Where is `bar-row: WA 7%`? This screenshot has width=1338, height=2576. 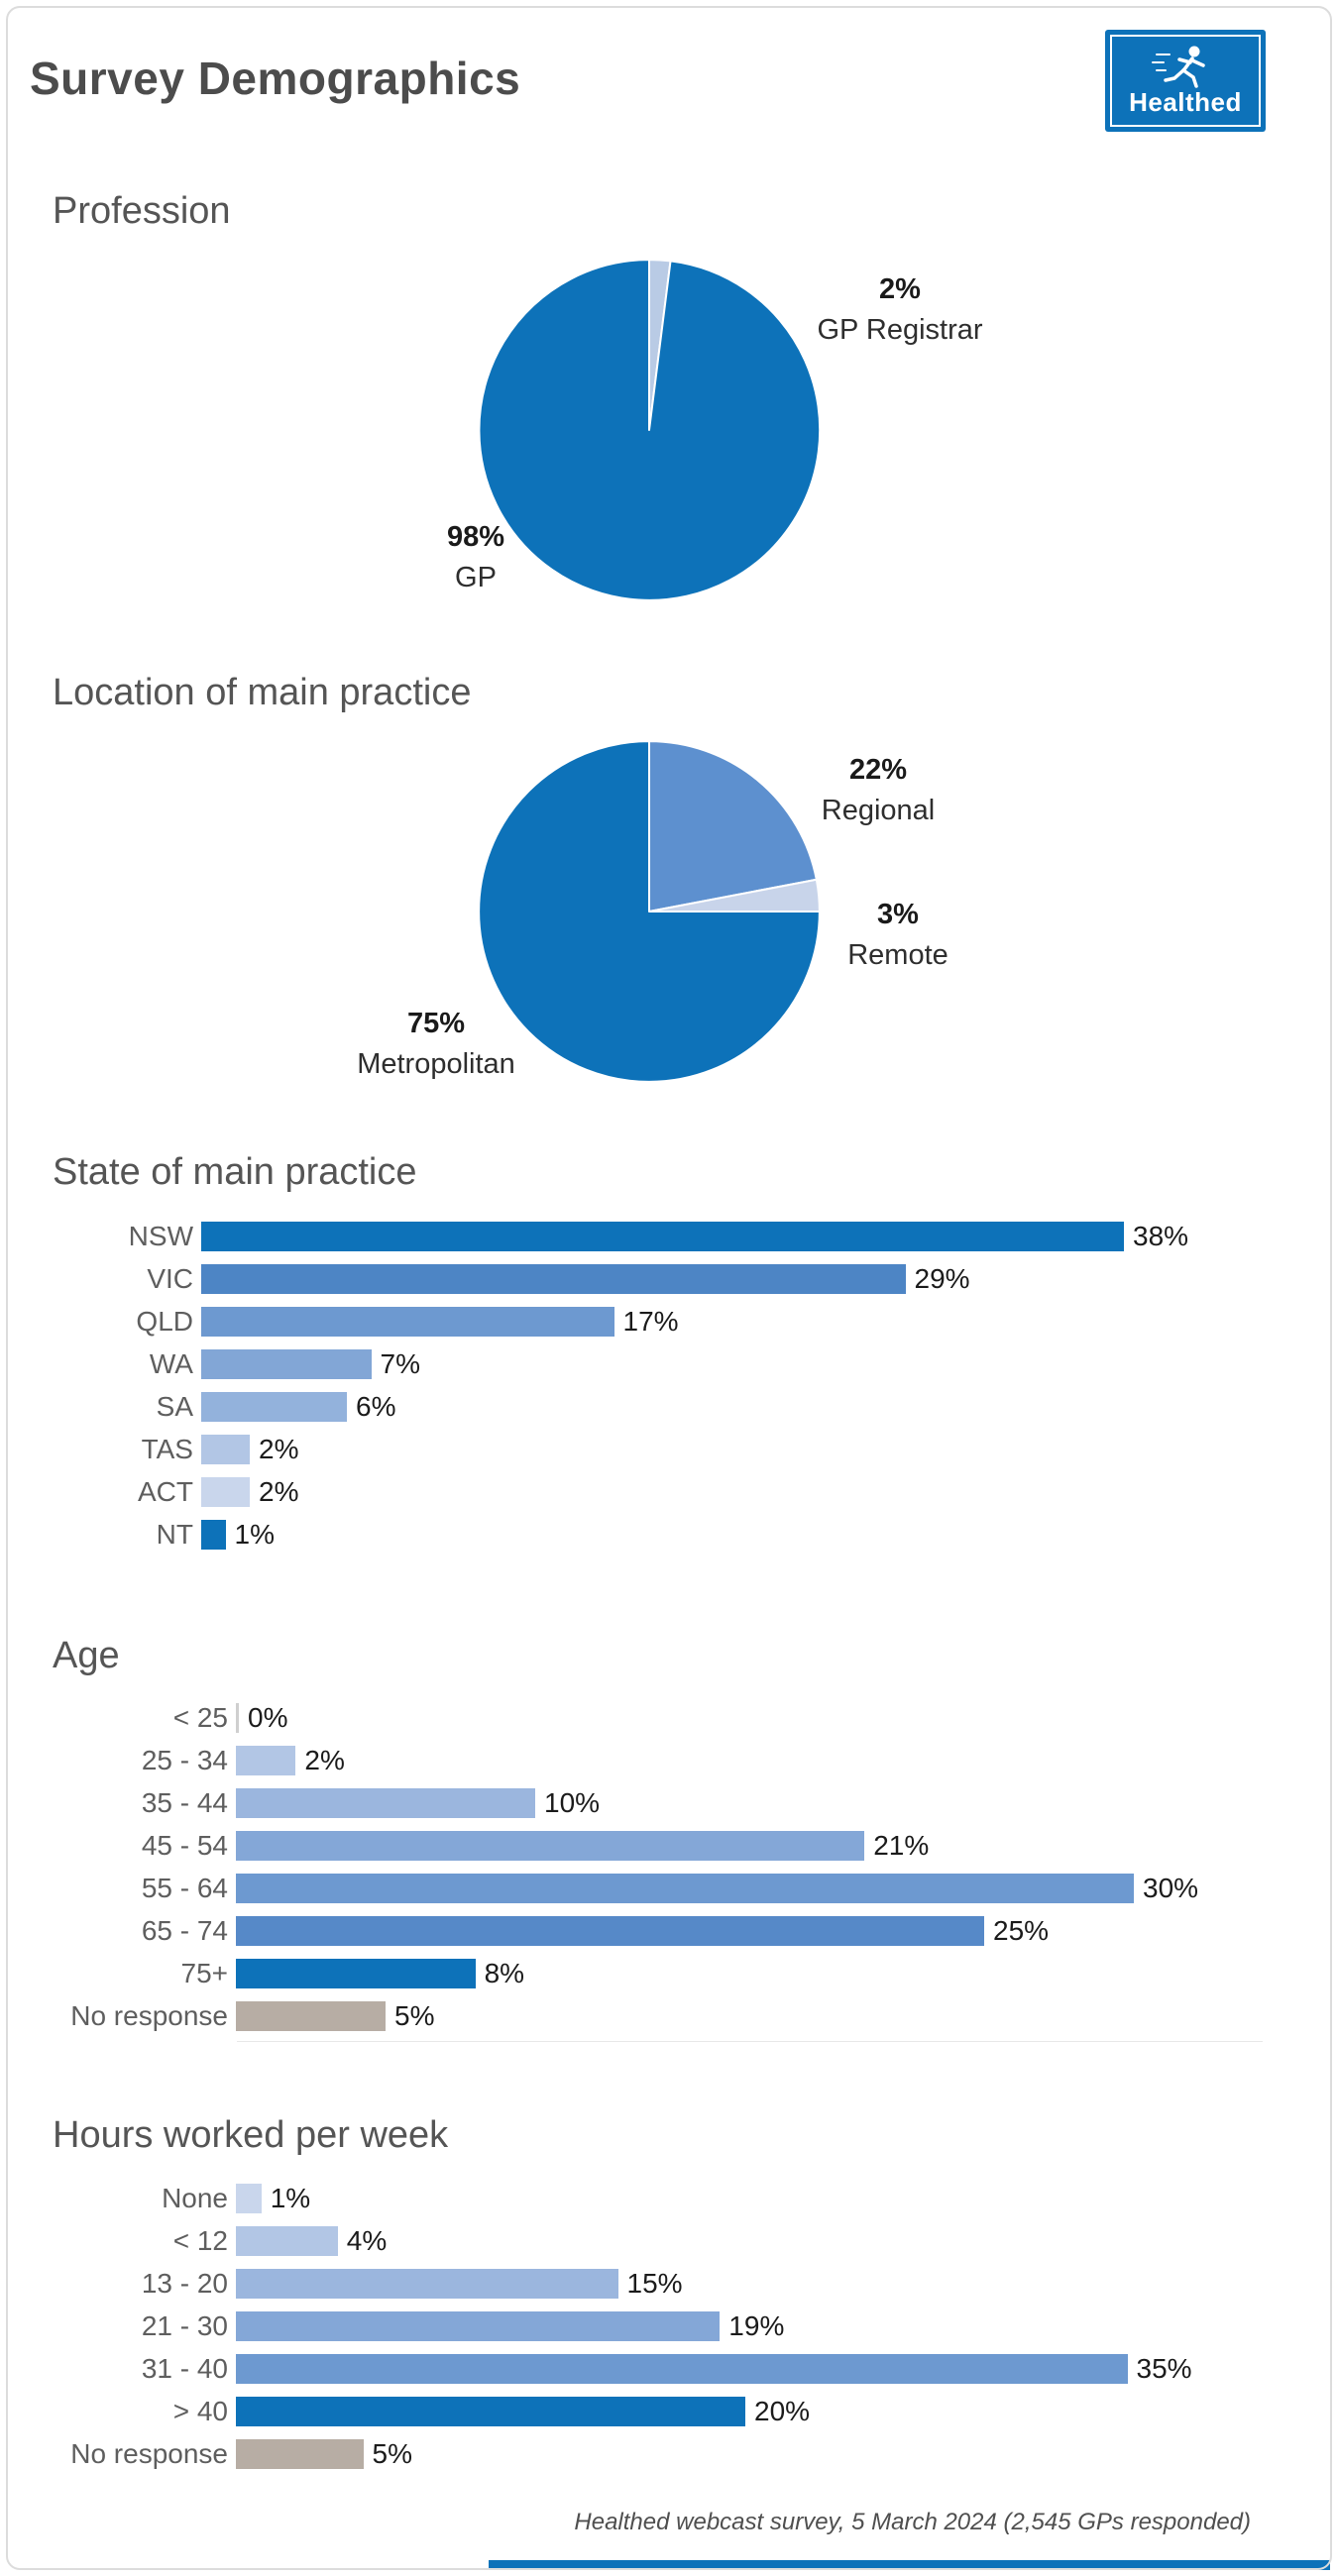 bar-row: WA 7% is located at coordinates (669, 1364).